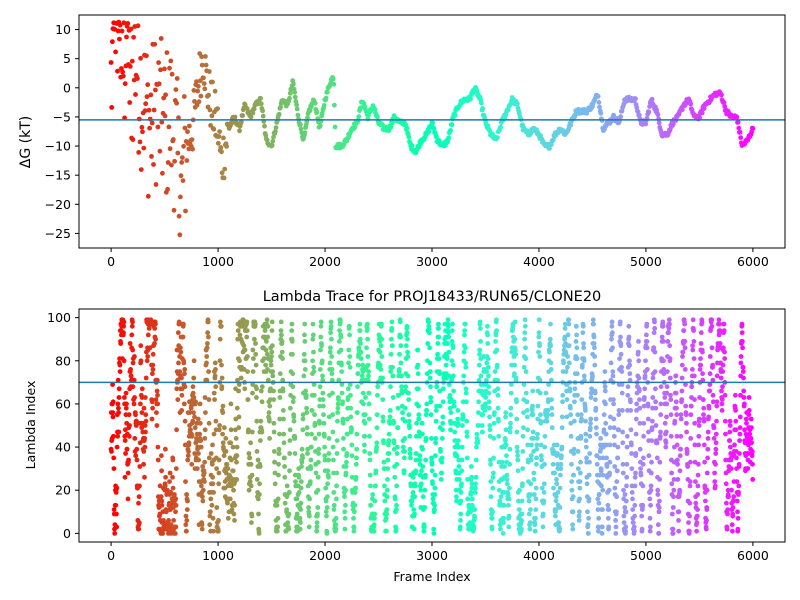 The image size is (800, 600). Describe the element at coordinates (646, 261) in the screenshot. I see `top-xtick-label: 5000` at that location.